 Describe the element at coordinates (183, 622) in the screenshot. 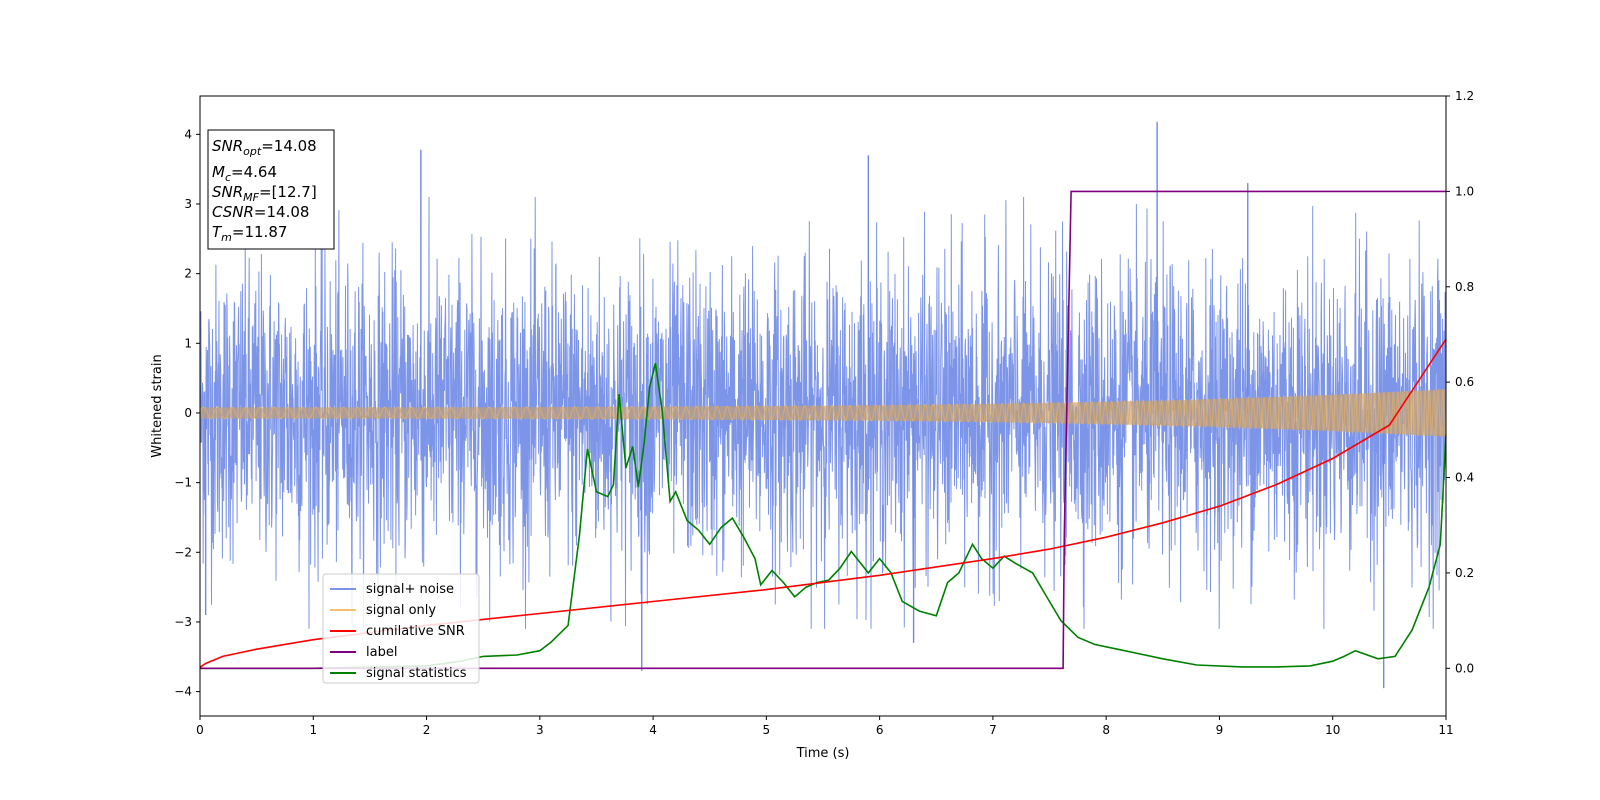

I see `y-left-tick-label: −3` at that location.